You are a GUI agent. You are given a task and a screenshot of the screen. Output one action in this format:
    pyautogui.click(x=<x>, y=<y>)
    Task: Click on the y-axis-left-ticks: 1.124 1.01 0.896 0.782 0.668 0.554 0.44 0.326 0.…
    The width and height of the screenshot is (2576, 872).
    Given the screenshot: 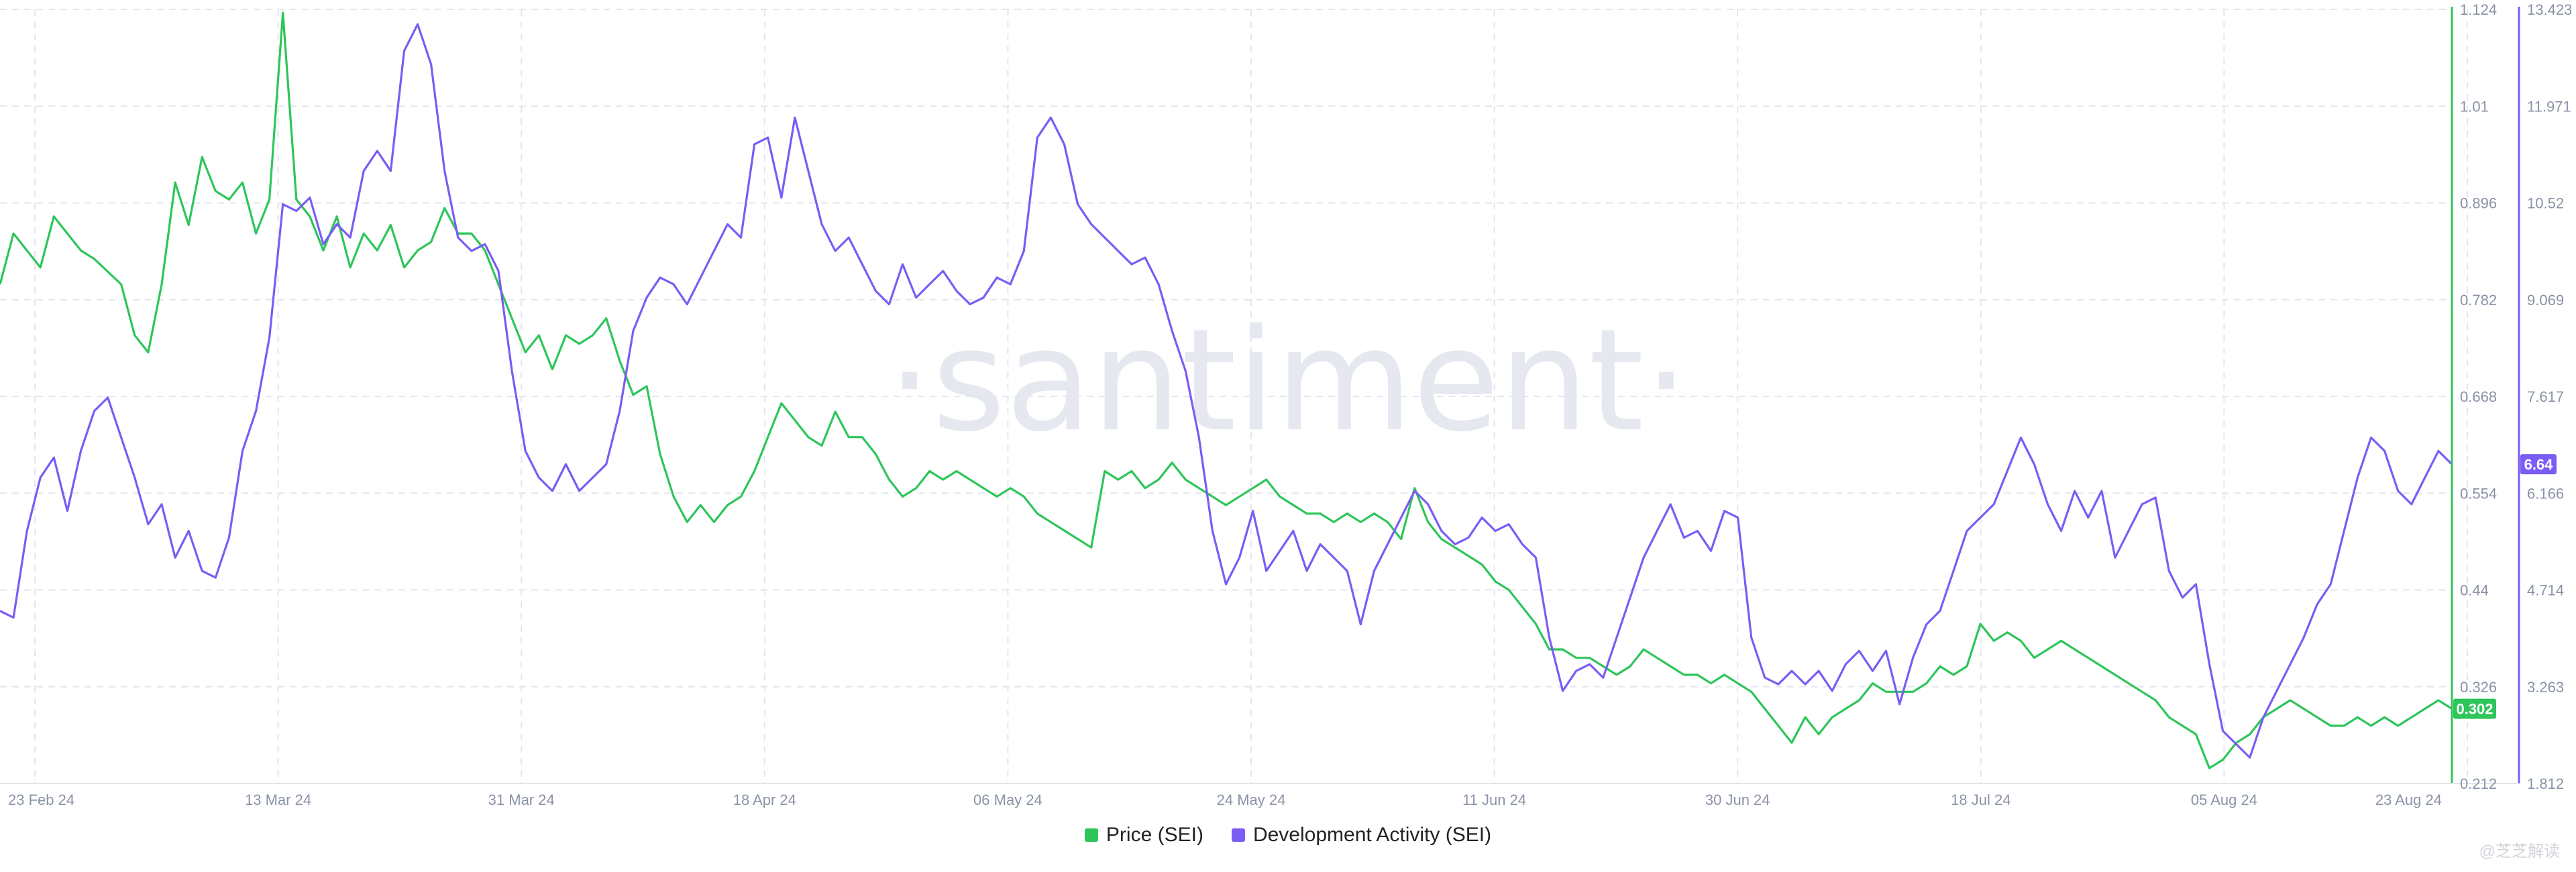 What is the action you would take?
    pyautogui.click(x=2478, y=397)
    